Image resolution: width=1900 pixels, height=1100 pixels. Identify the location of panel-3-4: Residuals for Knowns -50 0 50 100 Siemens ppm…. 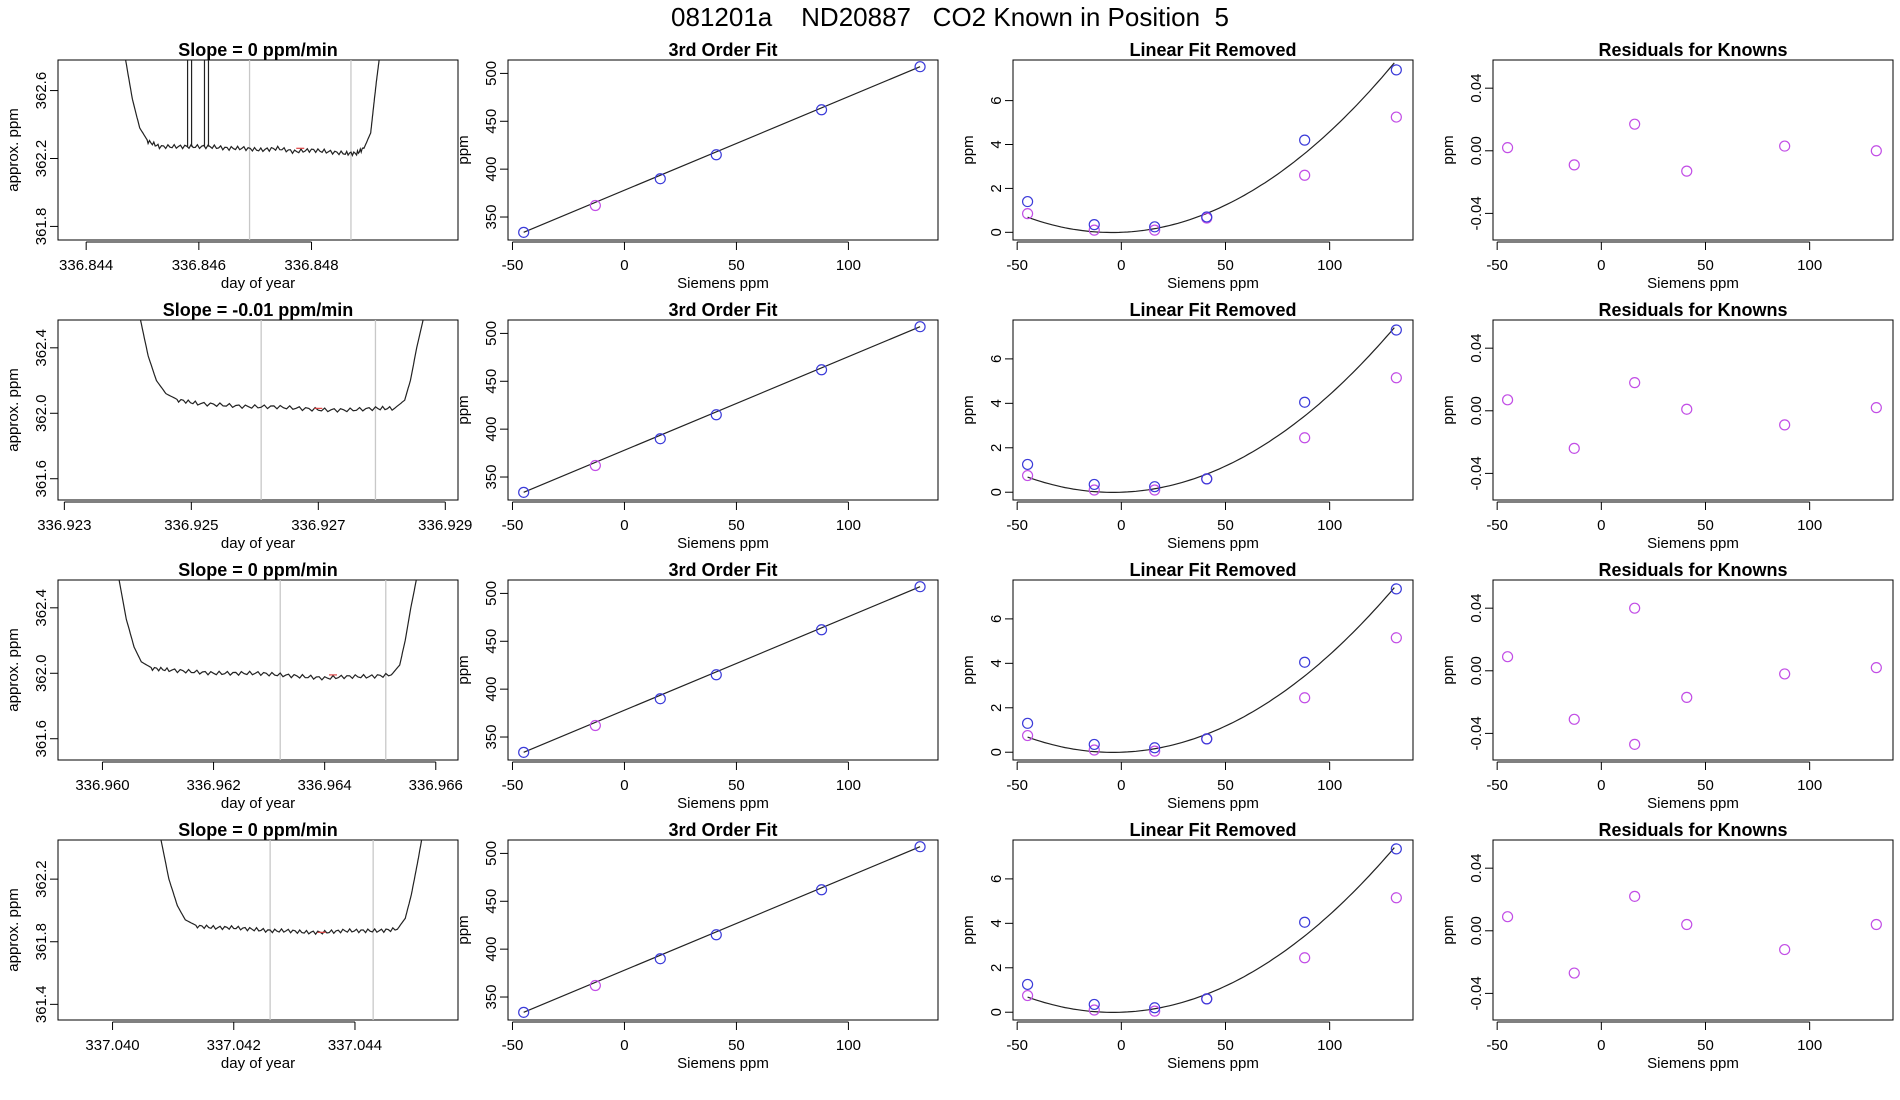
(1667, 686).